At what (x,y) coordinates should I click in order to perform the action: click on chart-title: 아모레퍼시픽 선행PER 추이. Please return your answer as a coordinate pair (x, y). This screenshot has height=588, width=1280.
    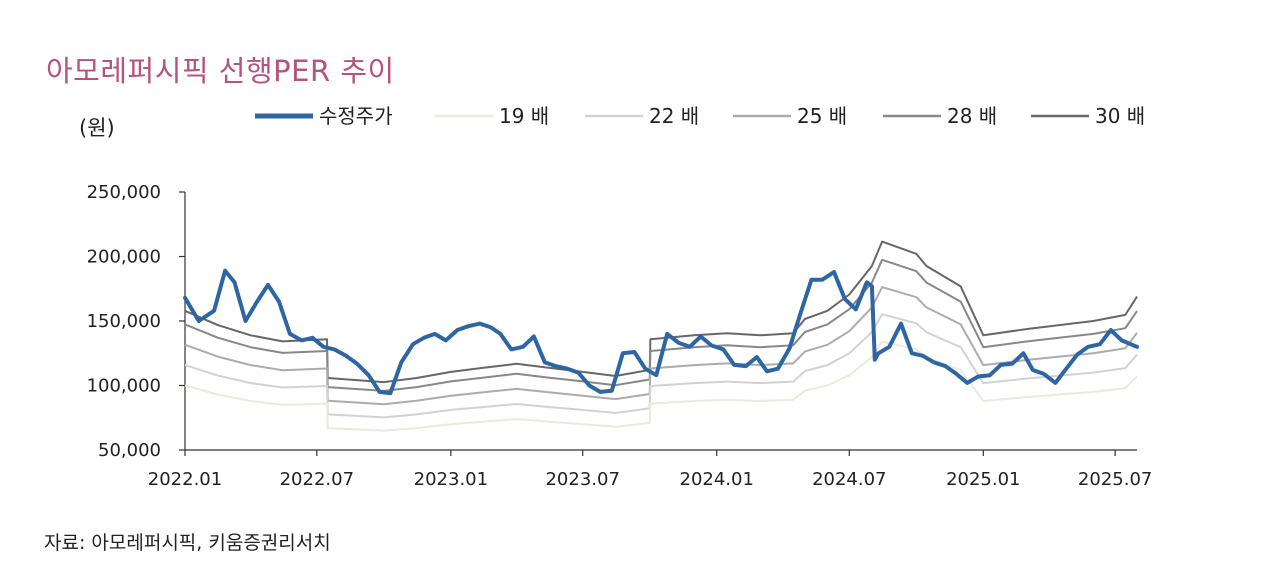
    Looking at the image, I should click on (220, 71).